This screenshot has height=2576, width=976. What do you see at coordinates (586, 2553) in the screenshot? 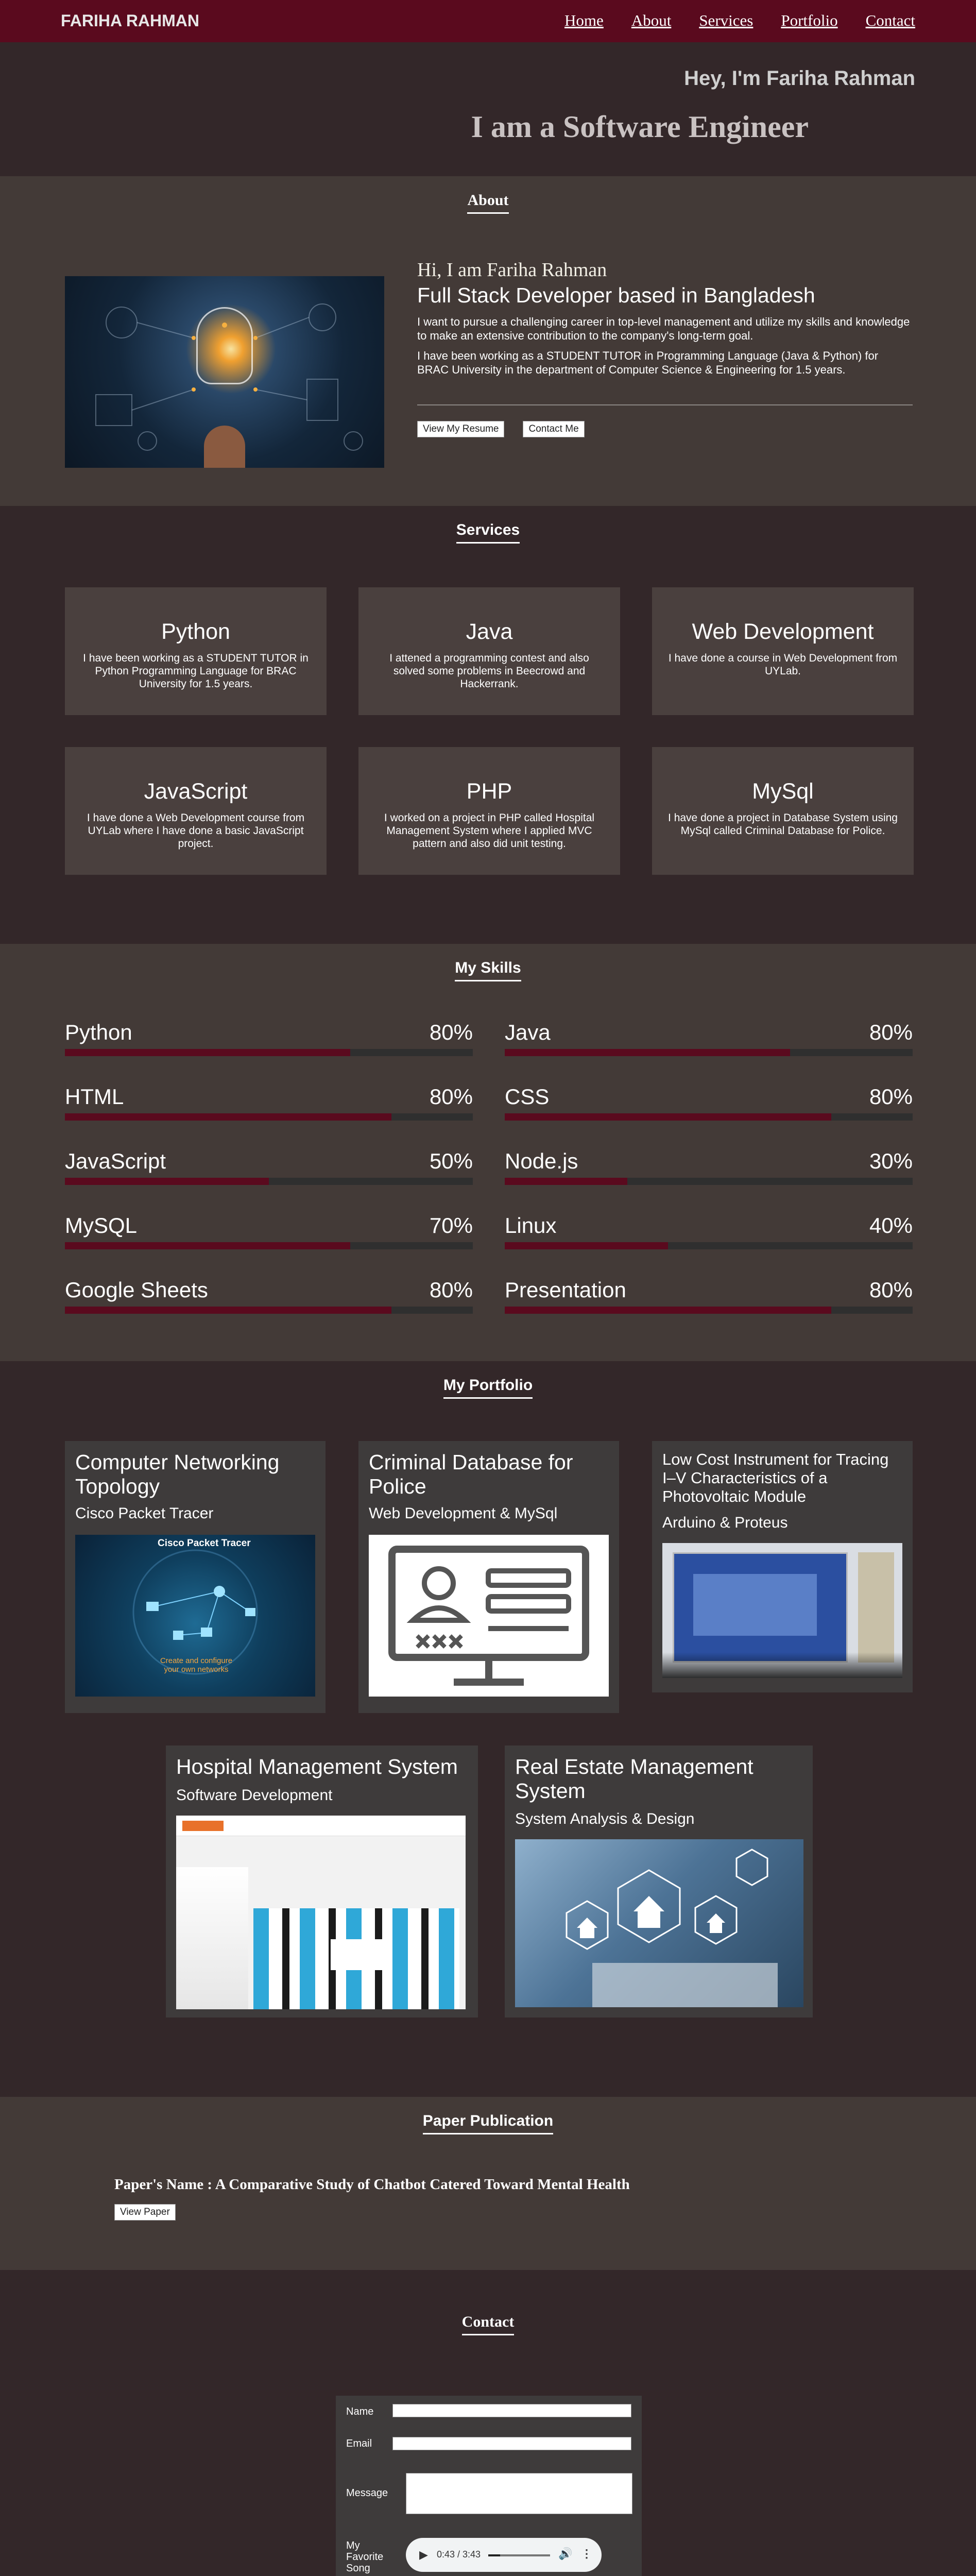
I see `more-options-icon: ⋮` at bounding box center [586, 2553].